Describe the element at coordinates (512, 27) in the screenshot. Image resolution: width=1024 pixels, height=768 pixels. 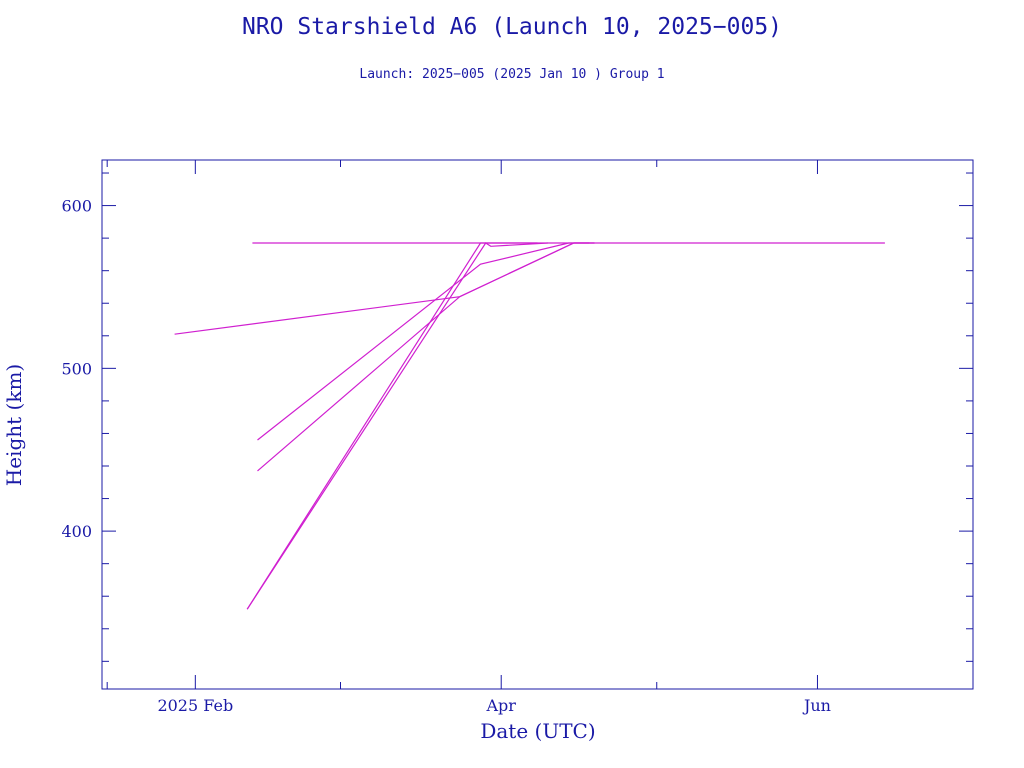
I see `chart-title: NRO Starshield A6 (Launch 10, 2025−005)` at that location.